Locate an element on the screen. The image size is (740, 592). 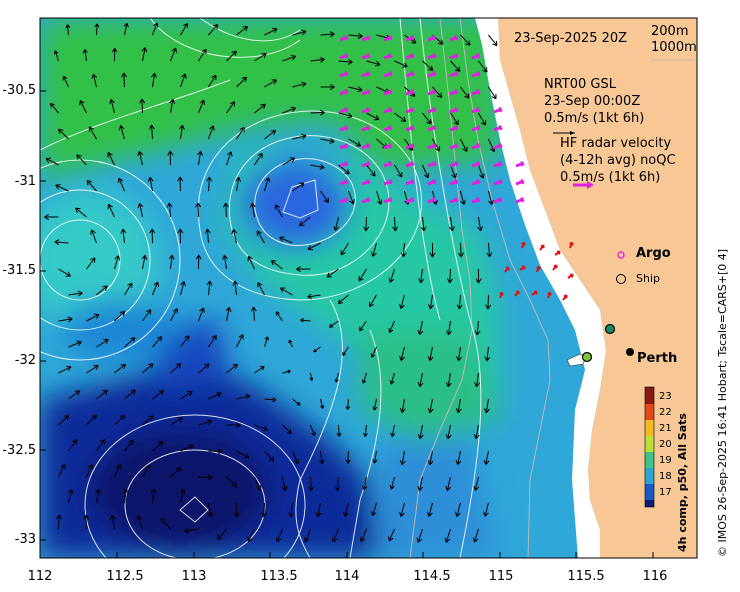
colorbar-tick: 17 is located at coordinates (665, 492).